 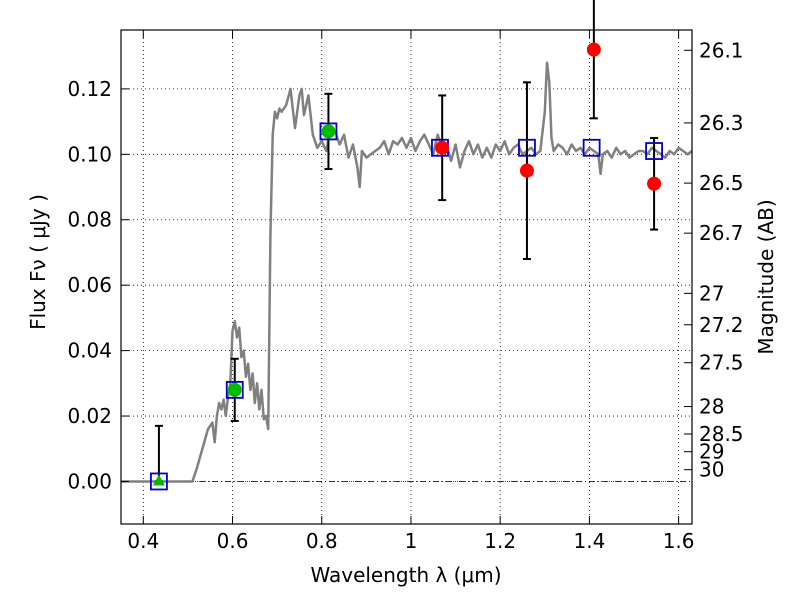 What do you see at coordinates (89, 89) in the screenshot?
I see `y-tick-label: 0.12` at bounding box center [89, 89].